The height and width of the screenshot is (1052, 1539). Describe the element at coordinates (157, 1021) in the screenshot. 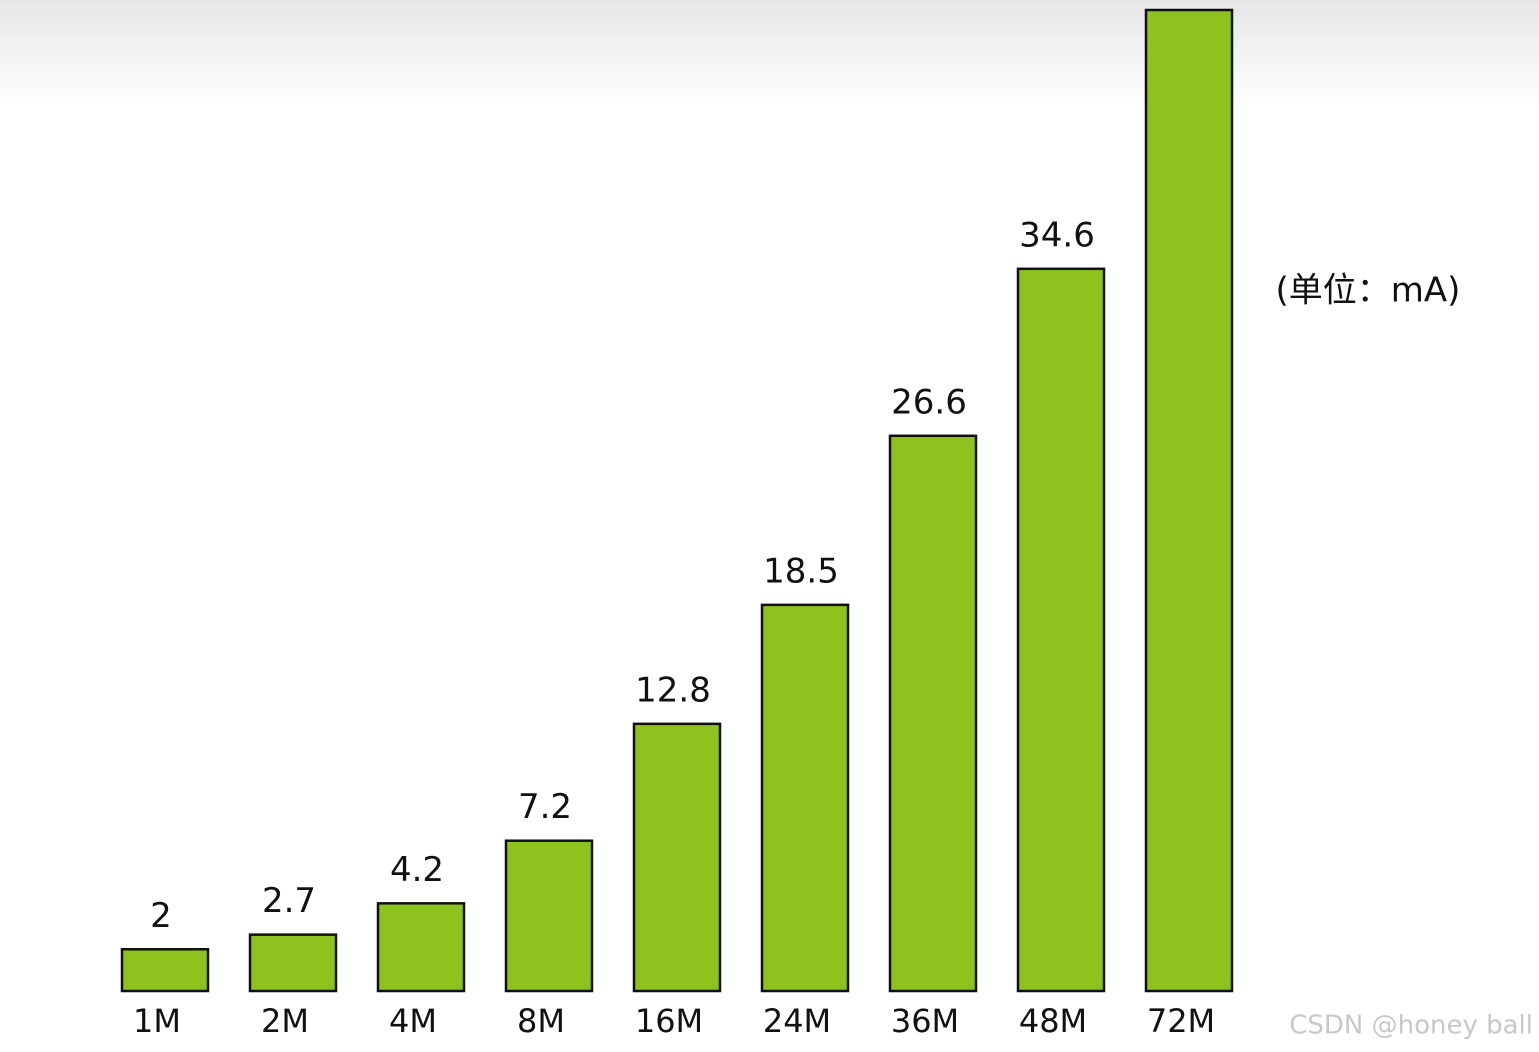

I see `x-tick-label: 1M` at that location.